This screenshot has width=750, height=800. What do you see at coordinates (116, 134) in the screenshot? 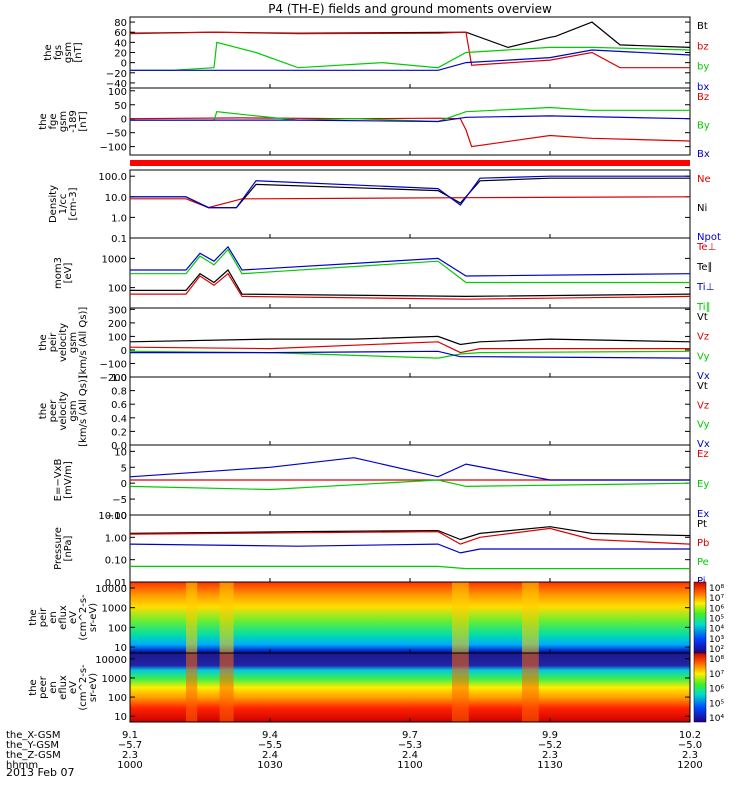
I see `y-tick-label: −50` at bounding box center [116, 134].